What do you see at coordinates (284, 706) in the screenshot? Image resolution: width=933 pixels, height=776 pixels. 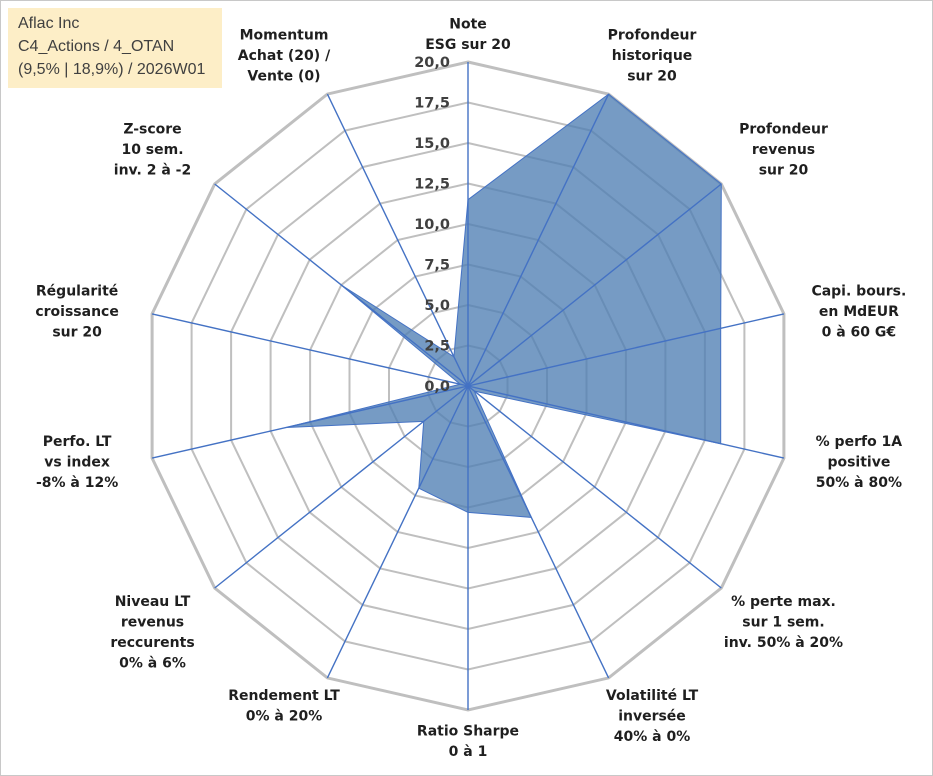 I see `axis-label: Rendement LT 0% à 20%` at bounding box center [284, 706].